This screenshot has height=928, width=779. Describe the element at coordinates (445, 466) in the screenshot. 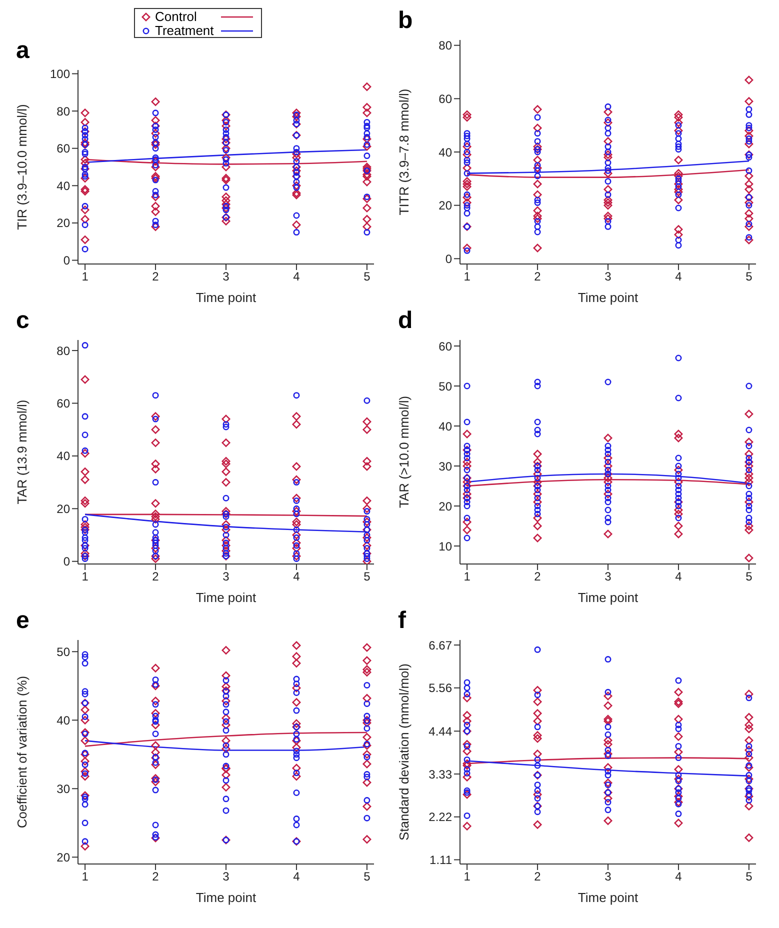

I see `y-tick-label: 30` at that location.